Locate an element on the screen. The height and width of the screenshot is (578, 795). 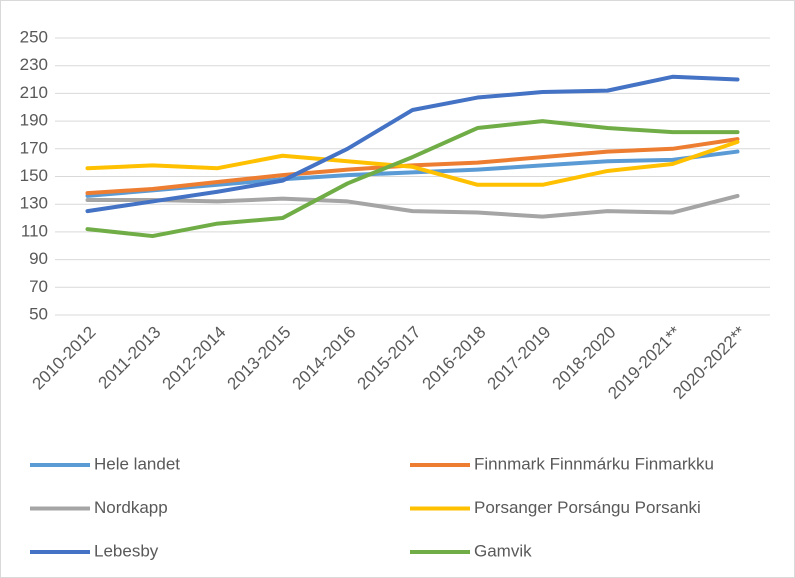
legend-label: Porsanger Porsángu Porsanki is located at coordinates (587, 507).